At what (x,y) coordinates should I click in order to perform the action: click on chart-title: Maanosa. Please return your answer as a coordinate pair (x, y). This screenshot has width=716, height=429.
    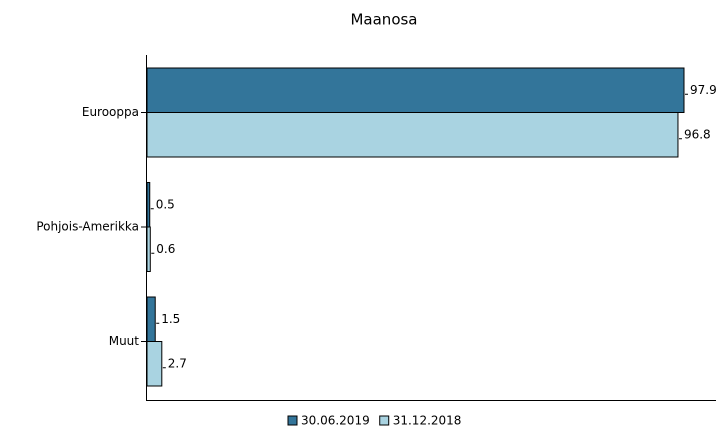
    Looking at the image, I should click on (383, 20).